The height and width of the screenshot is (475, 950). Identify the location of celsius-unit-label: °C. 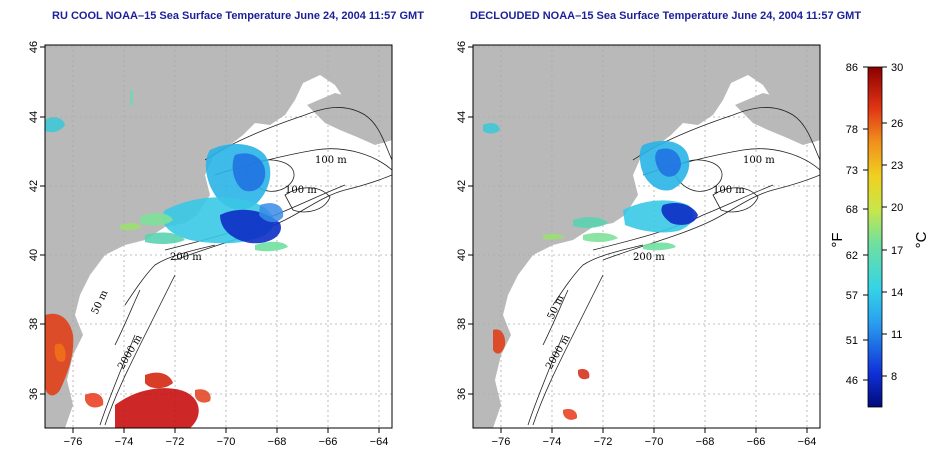
(921, 239).